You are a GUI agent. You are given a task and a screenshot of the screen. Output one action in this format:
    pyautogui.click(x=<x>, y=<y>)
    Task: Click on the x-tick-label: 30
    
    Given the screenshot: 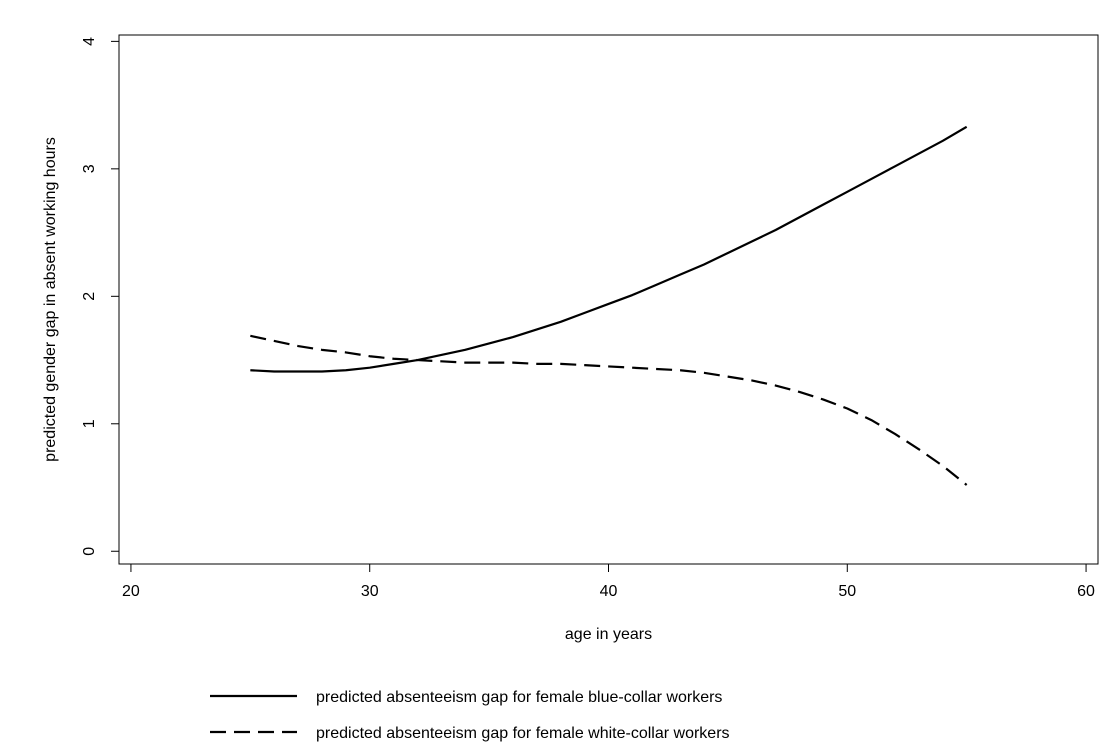 What is the action you would take?
    pyautogui.click(x=370, y=591)
    